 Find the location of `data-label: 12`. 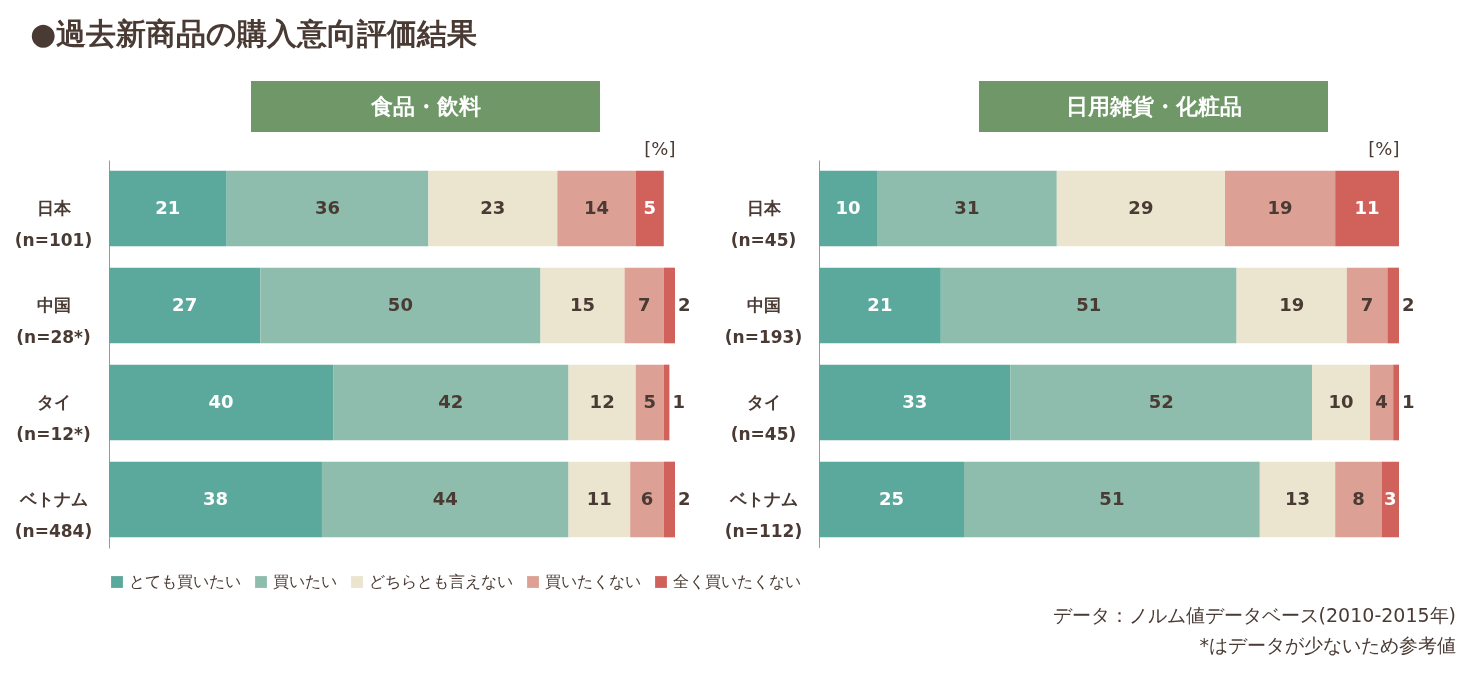

data-label: 12 is located at coordinates (602, 401).